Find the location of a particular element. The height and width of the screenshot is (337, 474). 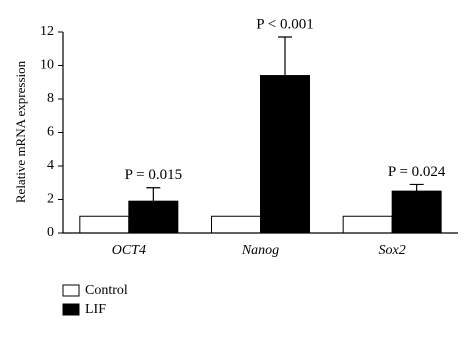

y-tick-label: 8 is located at coordinates (50, 98).